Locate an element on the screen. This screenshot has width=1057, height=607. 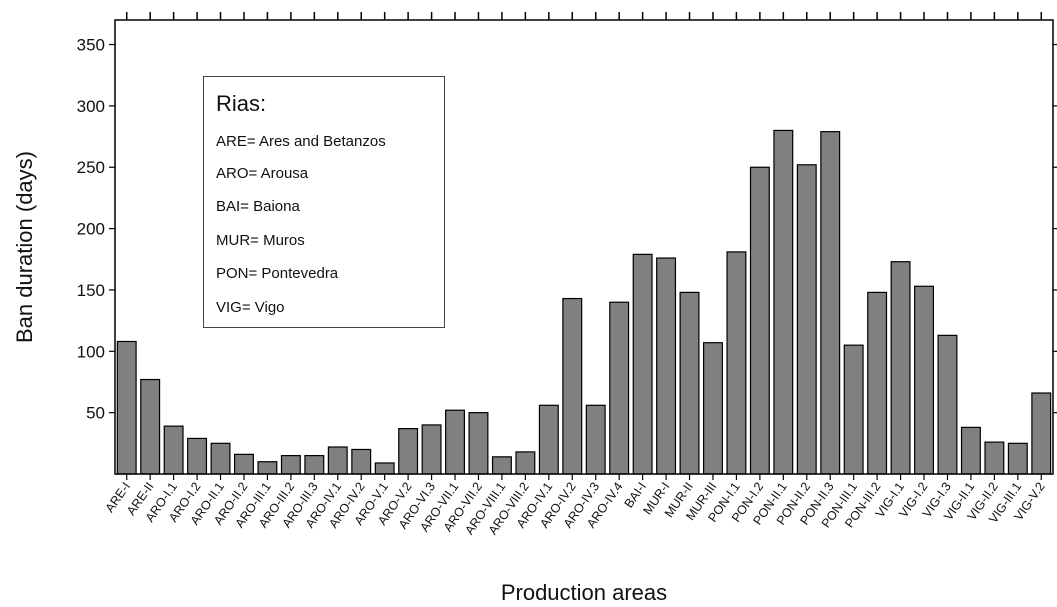
bar-mur-iii is located at coordinates (712, 408).